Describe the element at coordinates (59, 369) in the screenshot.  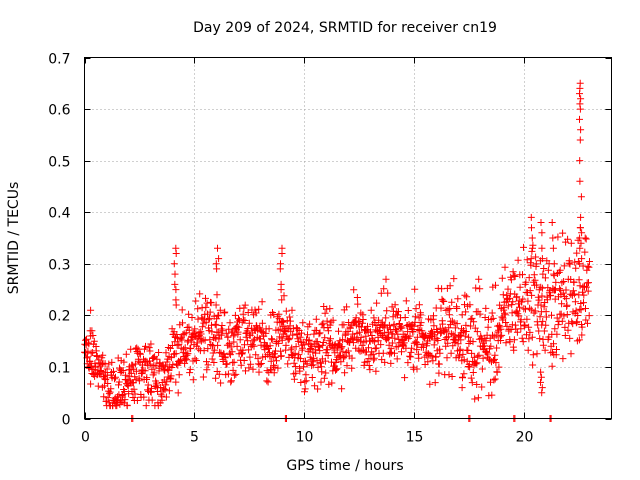
I see `y-tick-label: 0.1` at that location.